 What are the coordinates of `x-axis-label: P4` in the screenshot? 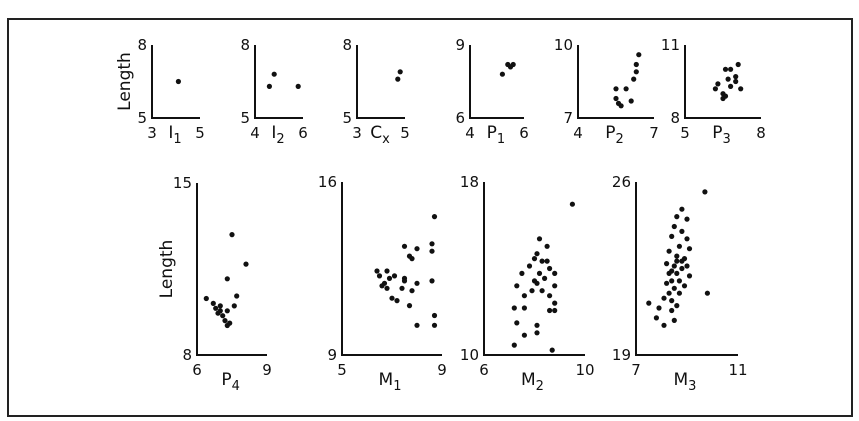 It's located at (230, 382).